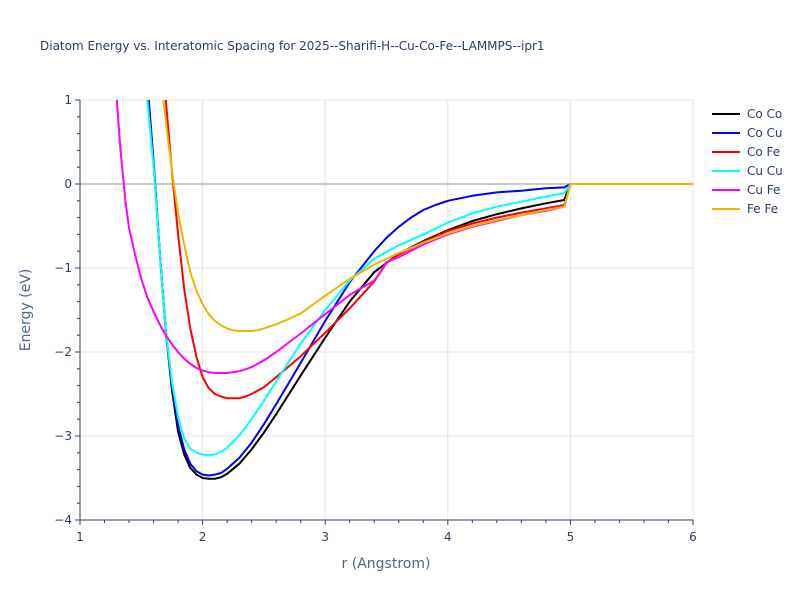  I want to click on legend-label: Cu Fe, so click(763, 190).